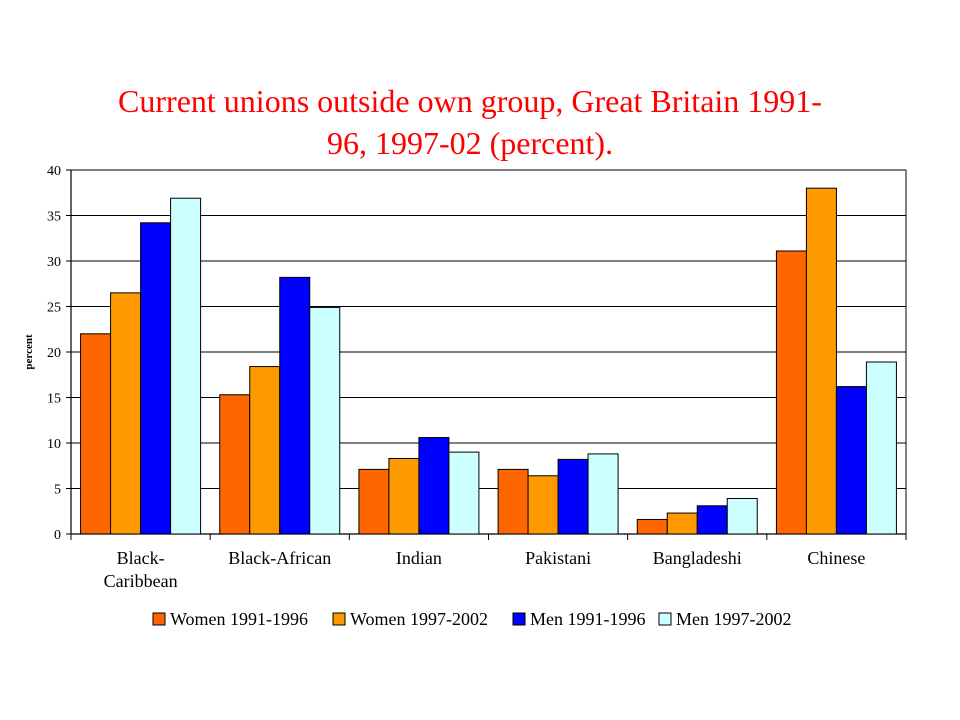  What do you see at coordinates (697, 558) in the screenshot?
I see `category-label: Bangladeshi` at bounding box center [697, 558].